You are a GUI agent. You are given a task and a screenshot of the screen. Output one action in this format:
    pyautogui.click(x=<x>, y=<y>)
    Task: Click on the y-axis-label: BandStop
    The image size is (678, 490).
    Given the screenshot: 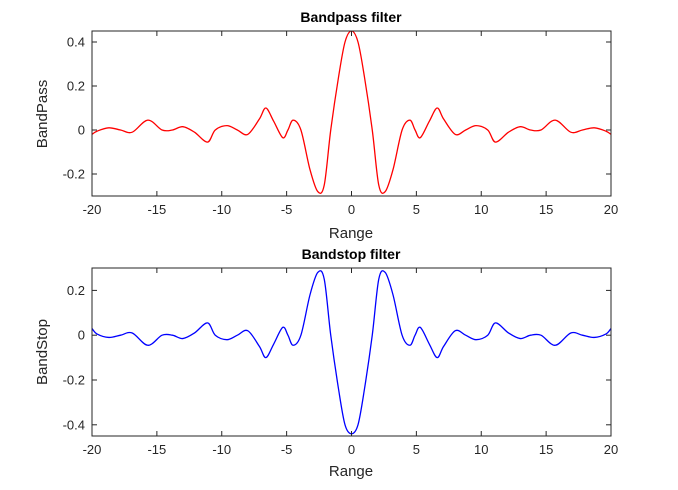 What is the action you would take?
    pyautogui.click(x=42, y=352)
    